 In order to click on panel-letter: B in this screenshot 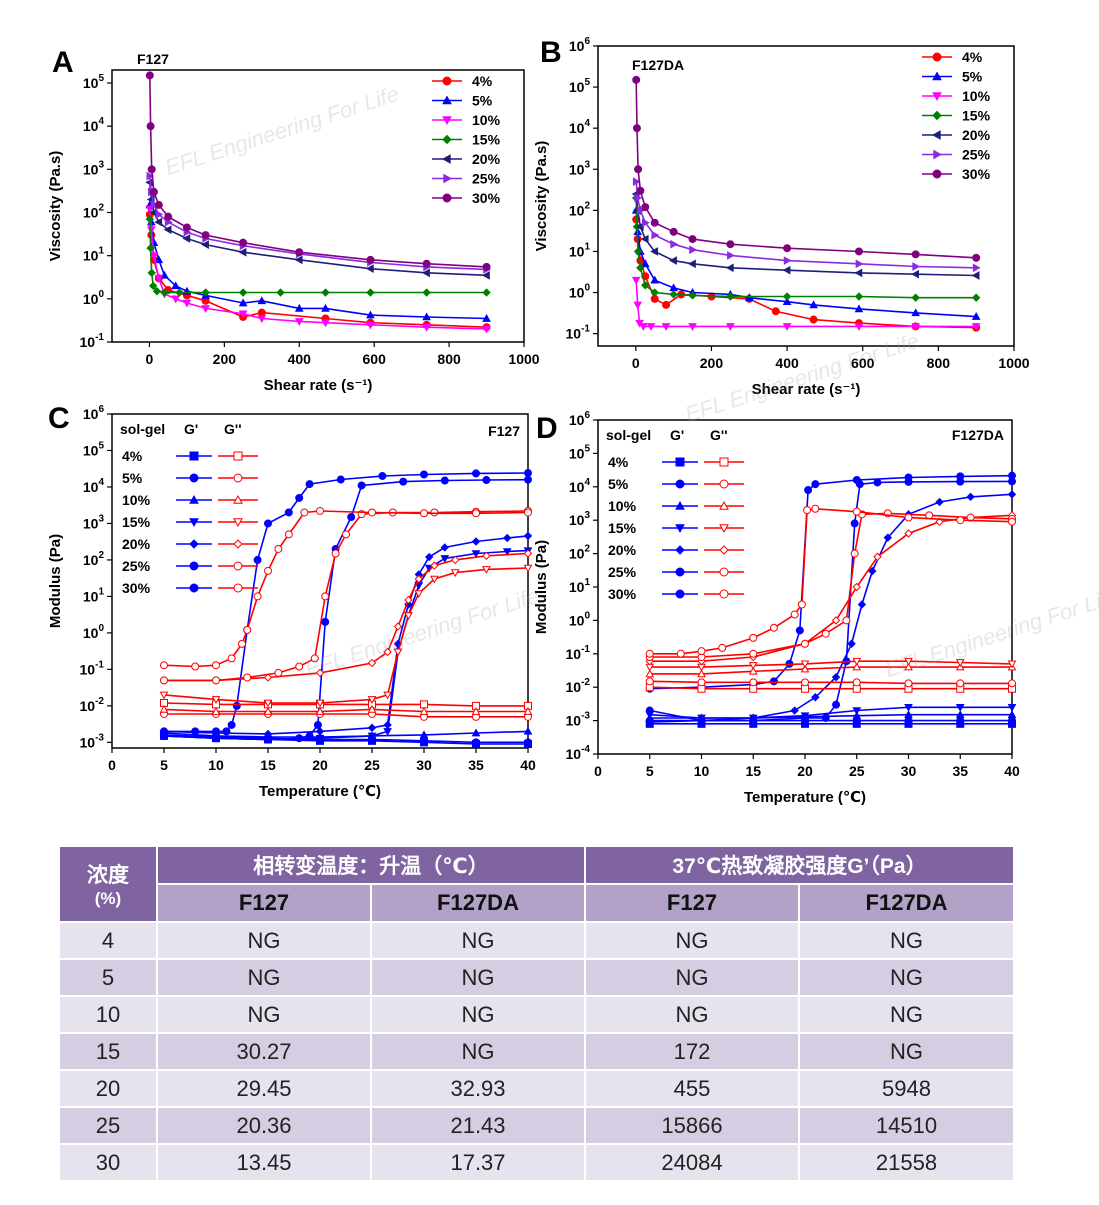, I will do `click(551, 52)`.